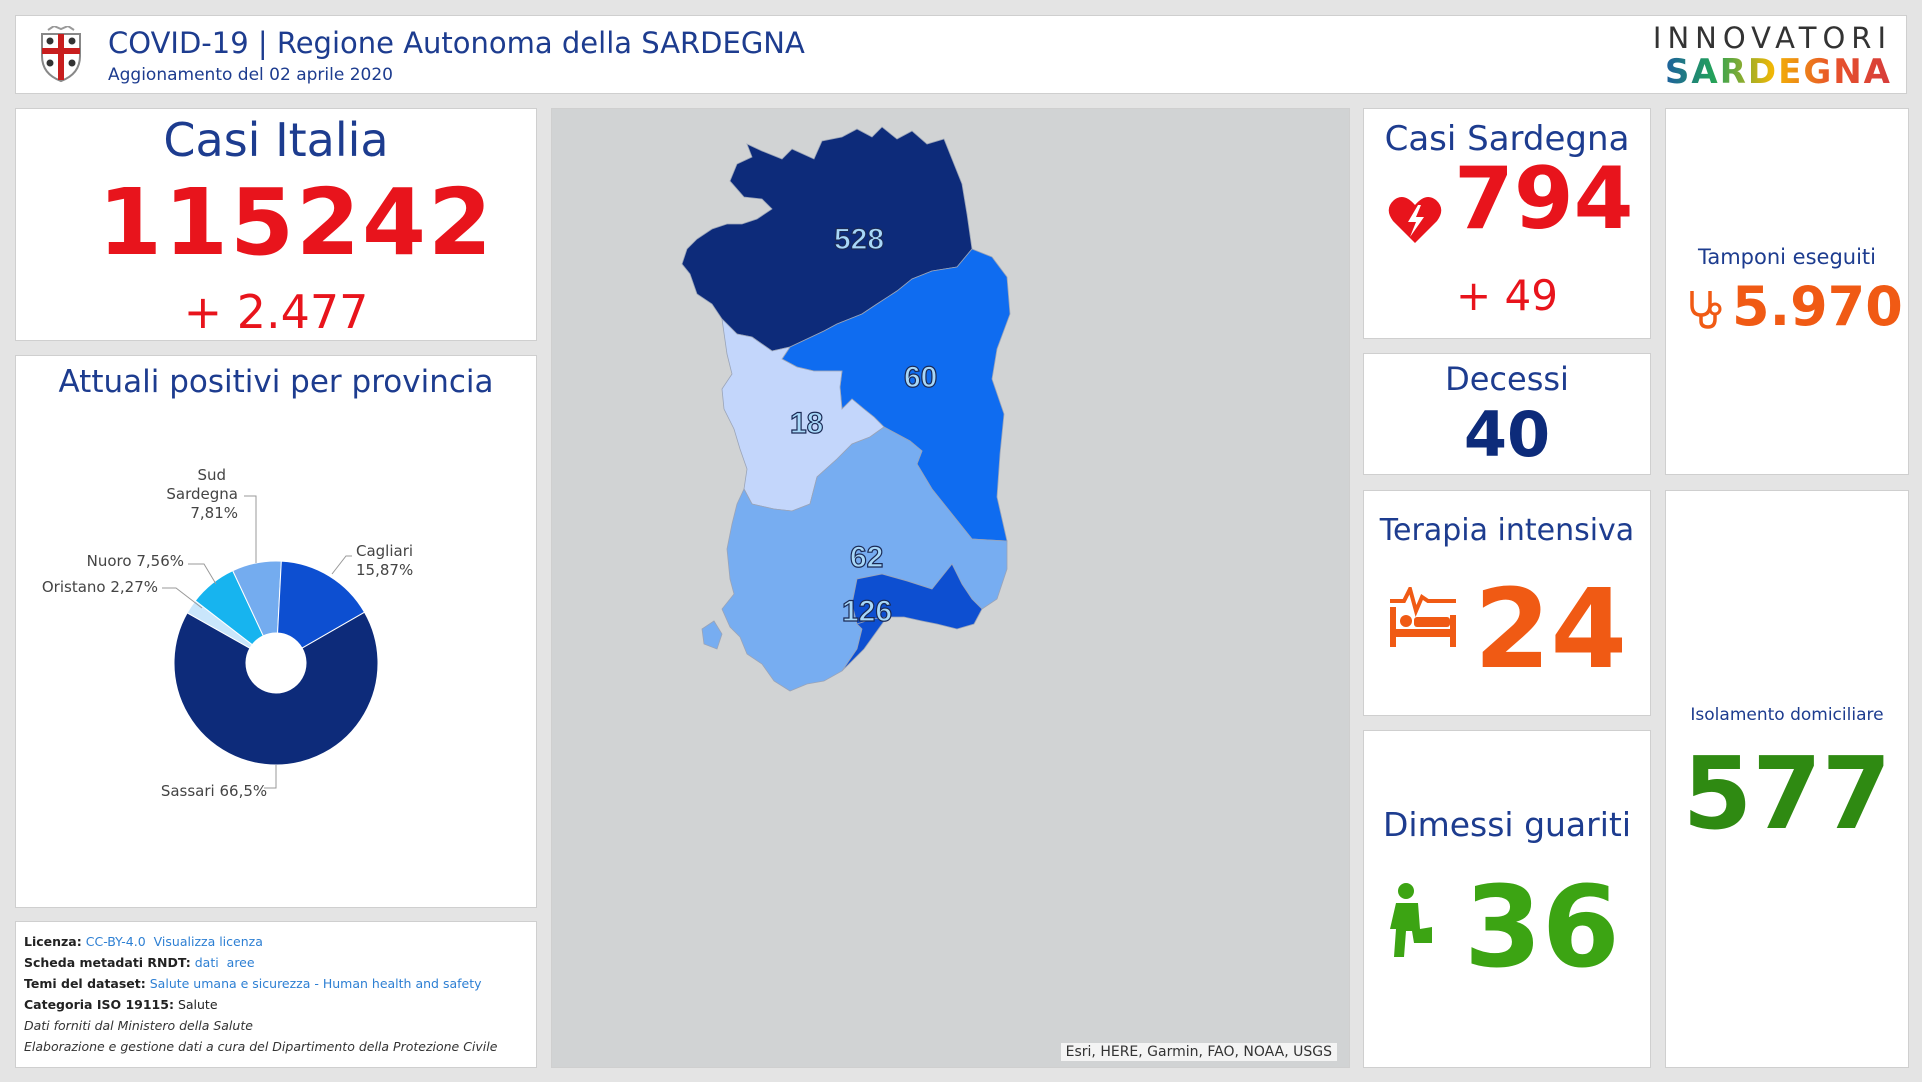  What do you see at coordinates (1507, 295) in the screenshot?
I see `casi-sardegna-delta: + 49` at bounding box center [1507, 295].